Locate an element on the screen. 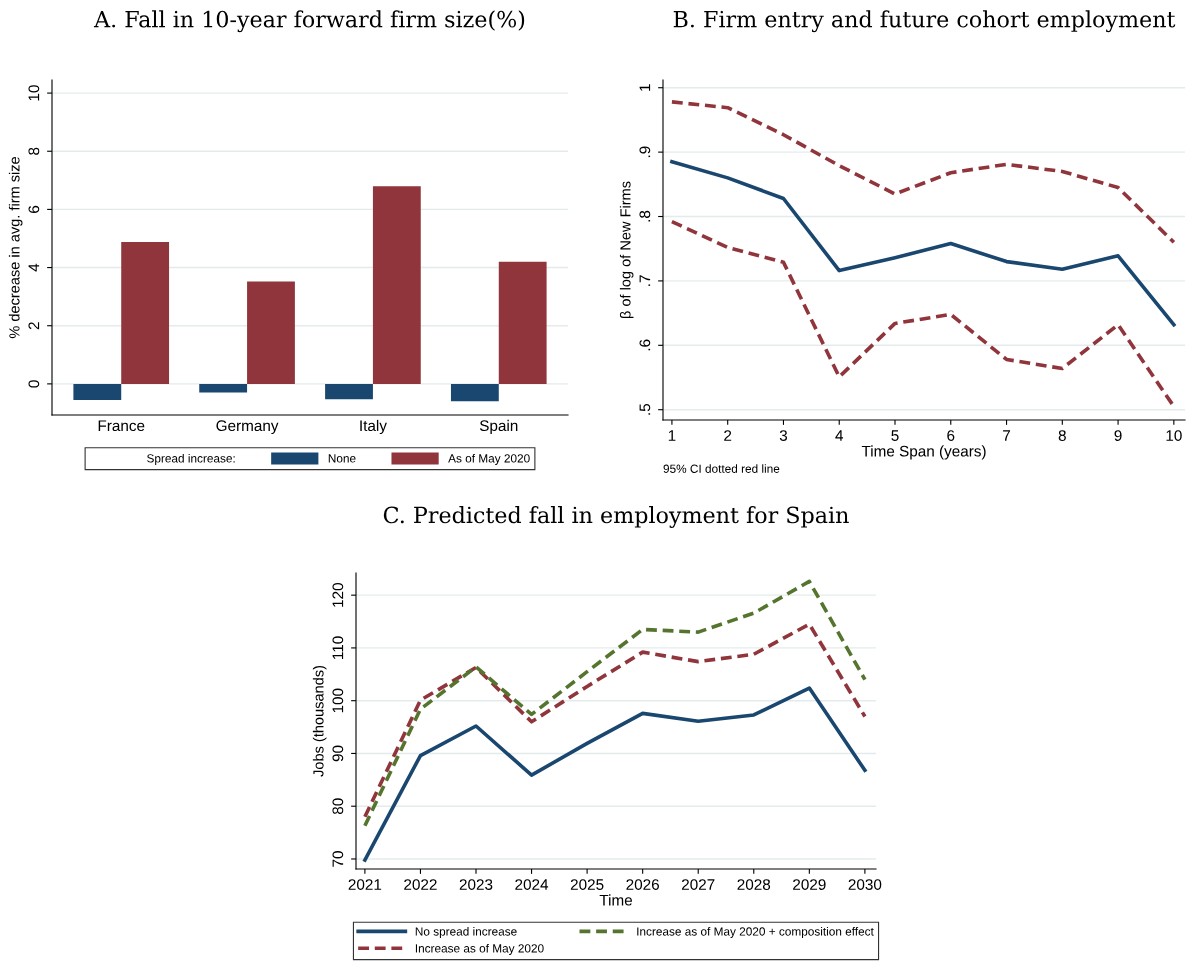 The height and width of the screenshot is (967, 1190). x-axis-title: Time Span (years) is located at coordinates (923, 452).